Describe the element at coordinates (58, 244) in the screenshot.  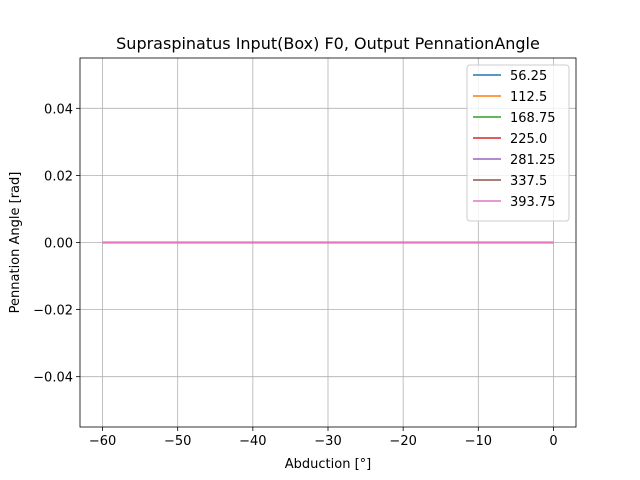
I see `y-tick-label: 0.00` at that location.